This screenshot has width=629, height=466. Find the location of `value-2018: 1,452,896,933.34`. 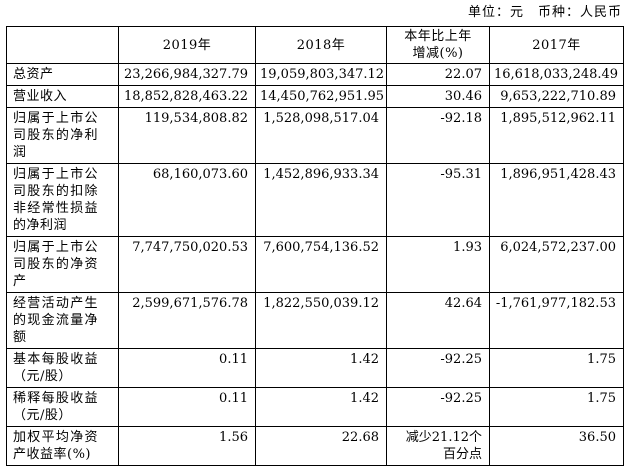

value-2018: 1,452,896,933.34 is located at coordinates (321, 200).